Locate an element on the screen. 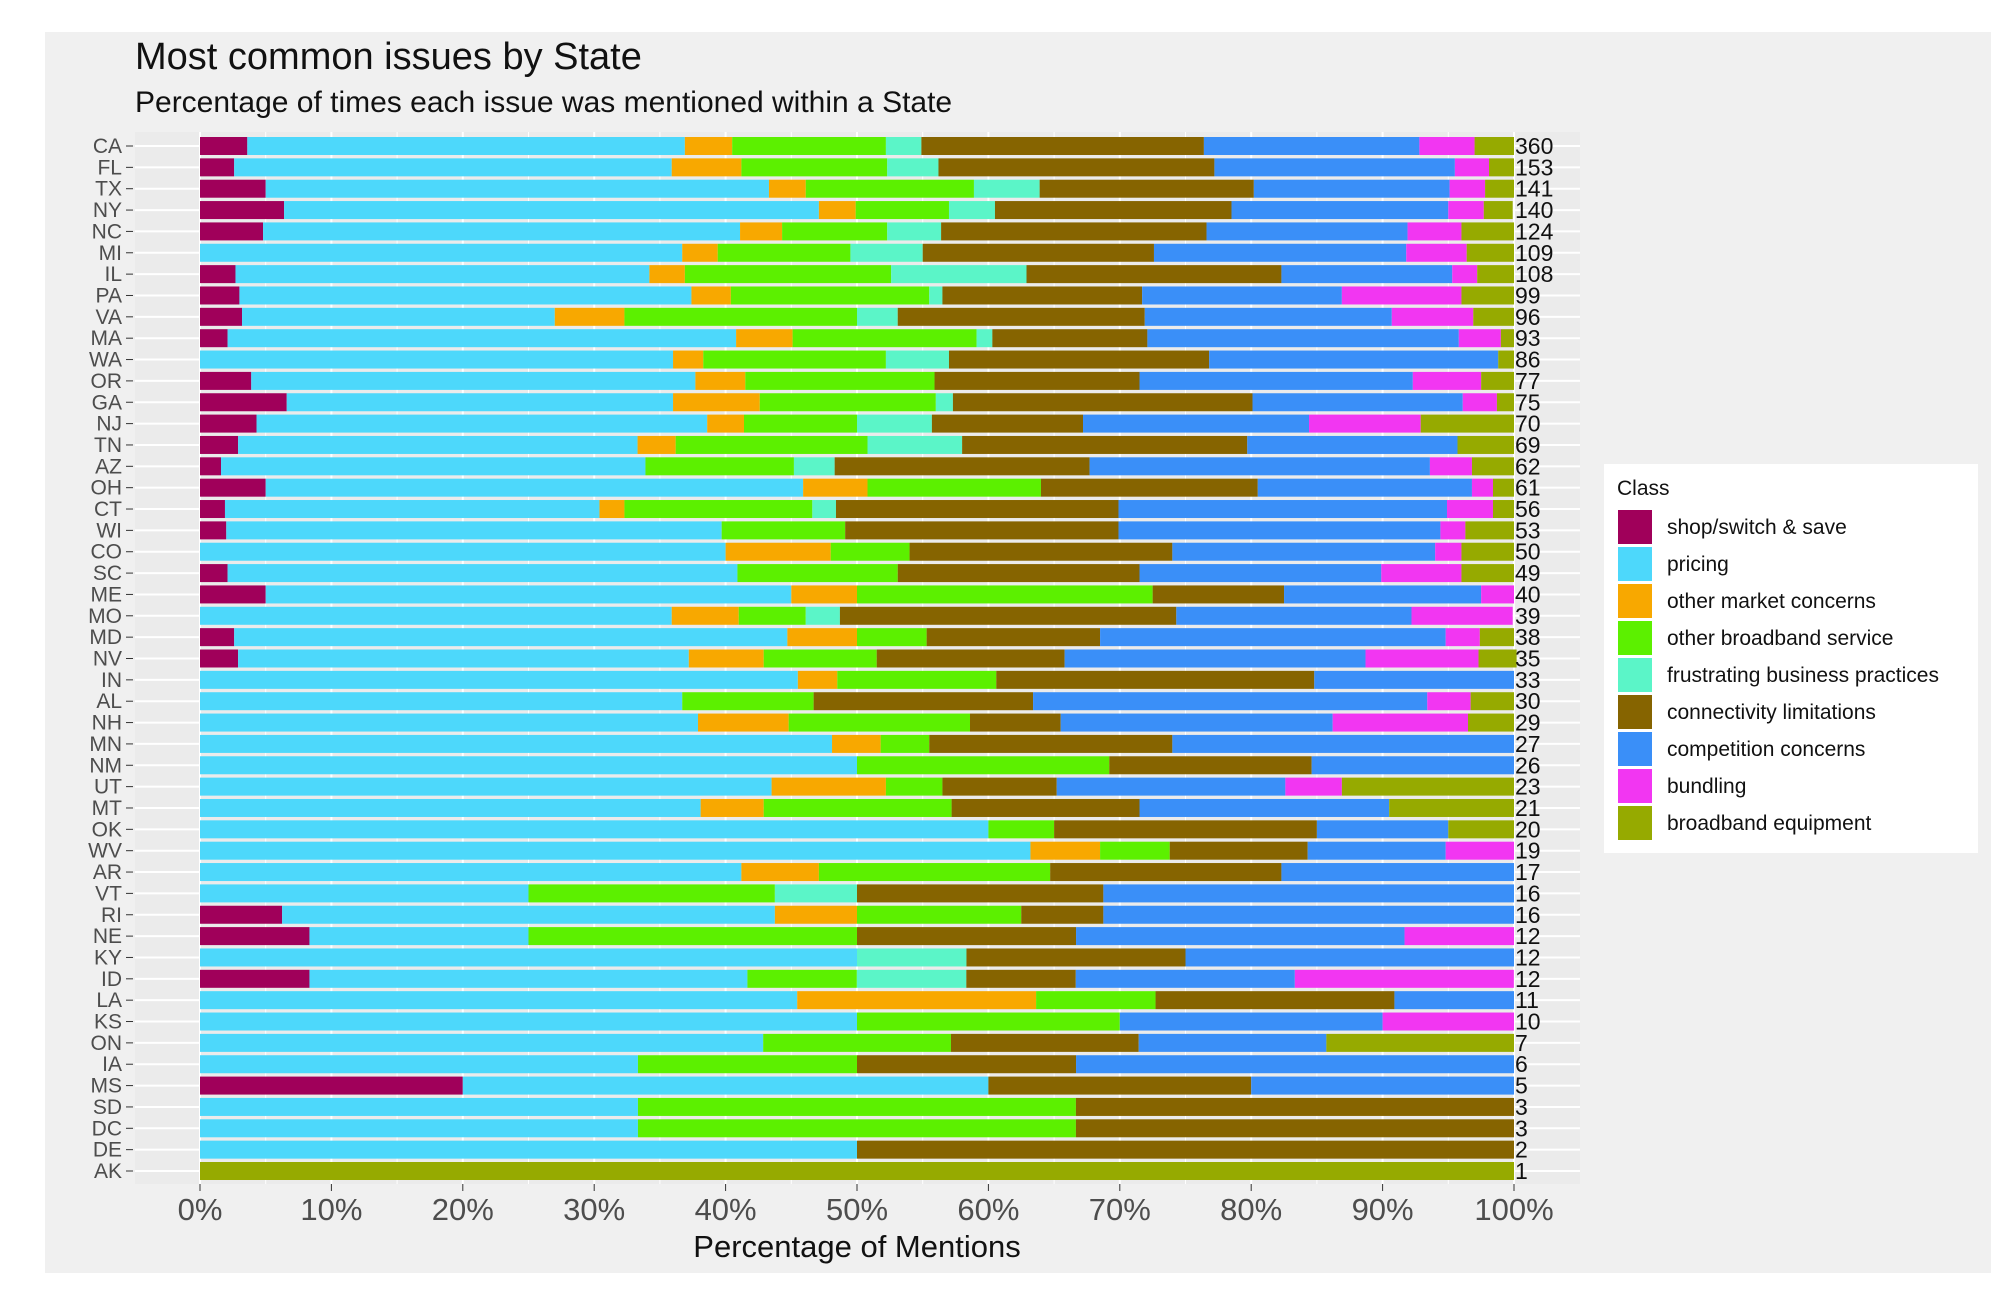  y-tick-label: OH is located at coordinates (107, 488).